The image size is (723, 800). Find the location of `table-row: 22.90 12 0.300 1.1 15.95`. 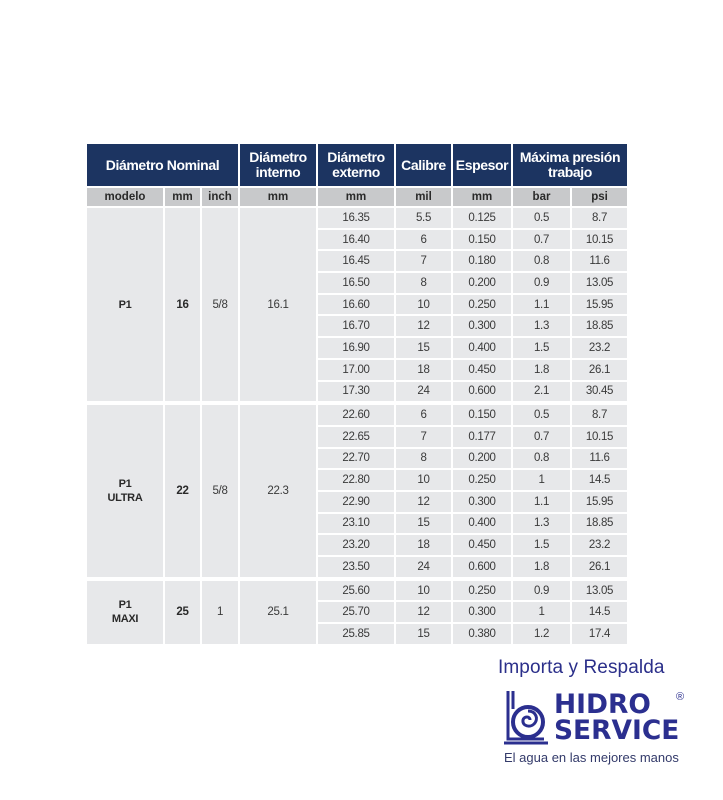

table-row: 22.90 12 0.300 1.1 15.95 is located at coordinates (357, 501).